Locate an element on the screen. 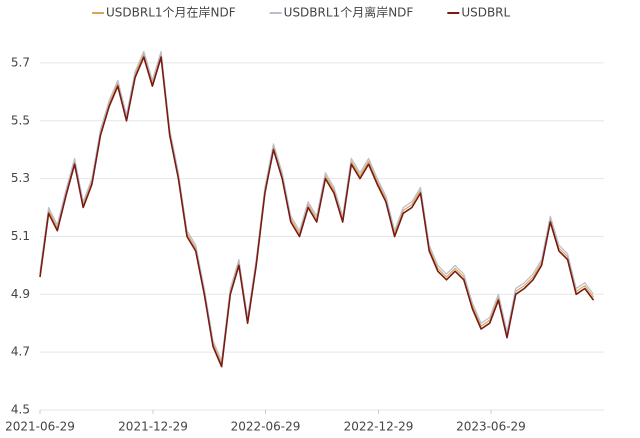 Image resolution: width=640 pixels, height=438 pixels. y-tick-label: 4.5 is located at coordinates (20, 410).